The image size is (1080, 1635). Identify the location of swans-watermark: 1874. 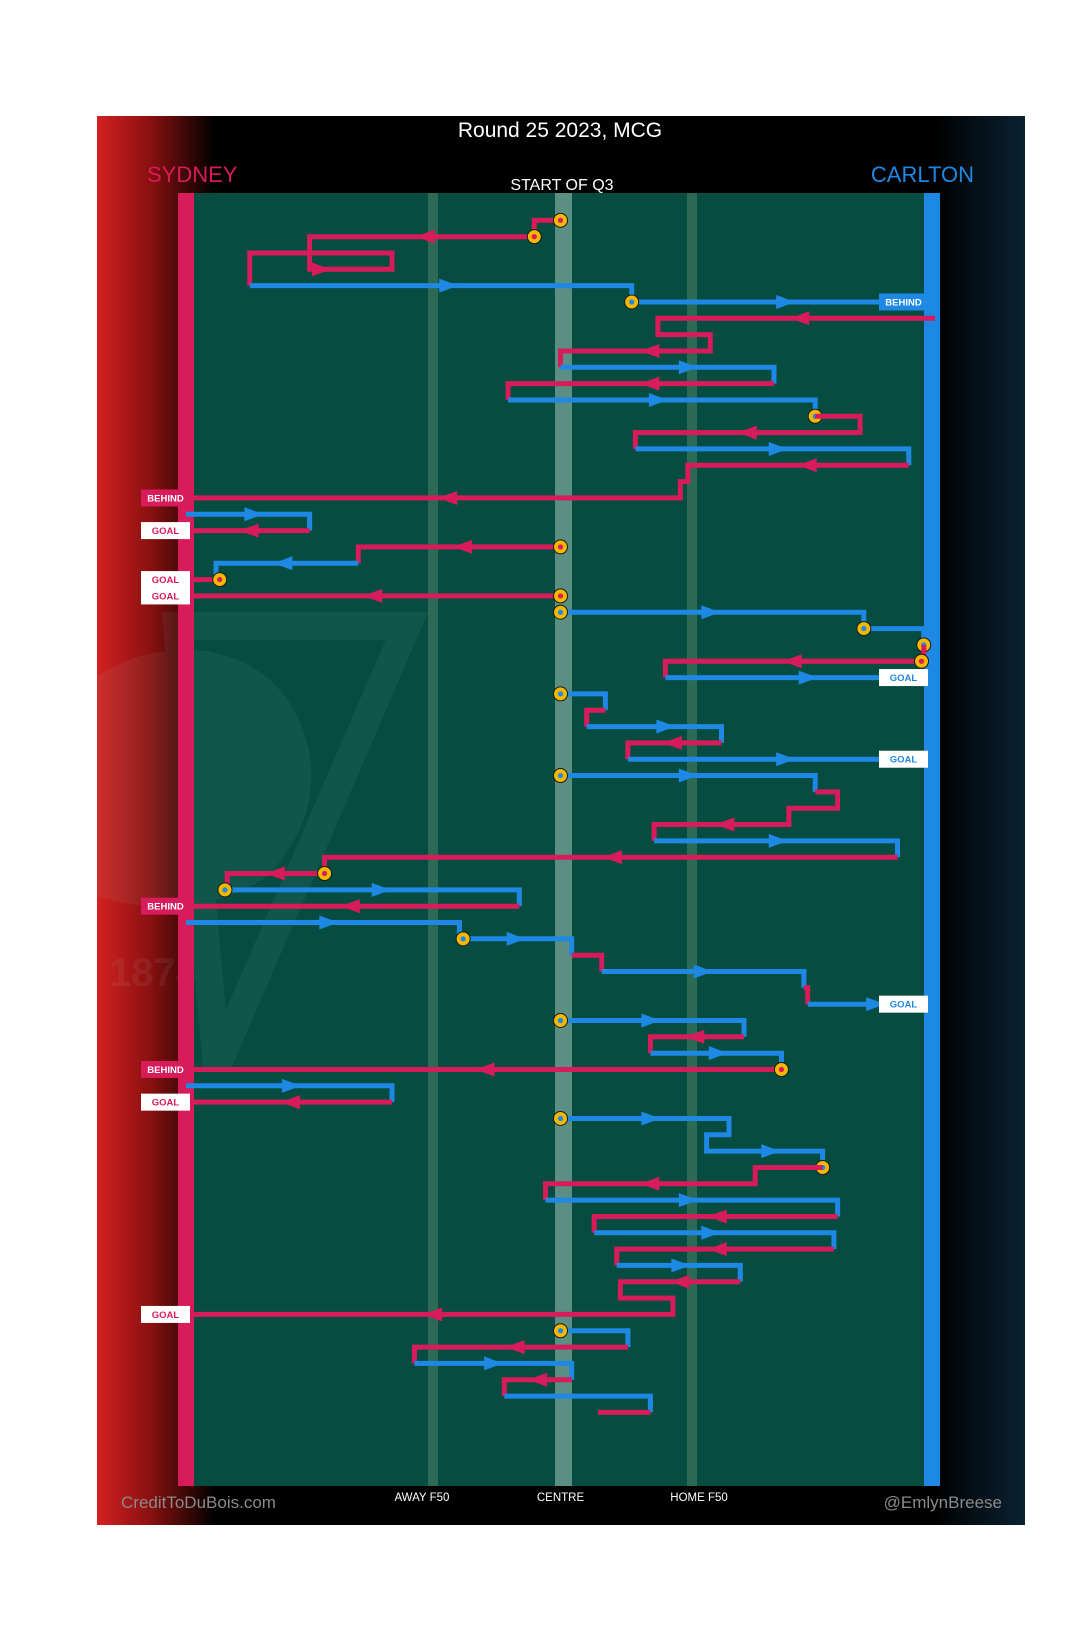
(263, 842).